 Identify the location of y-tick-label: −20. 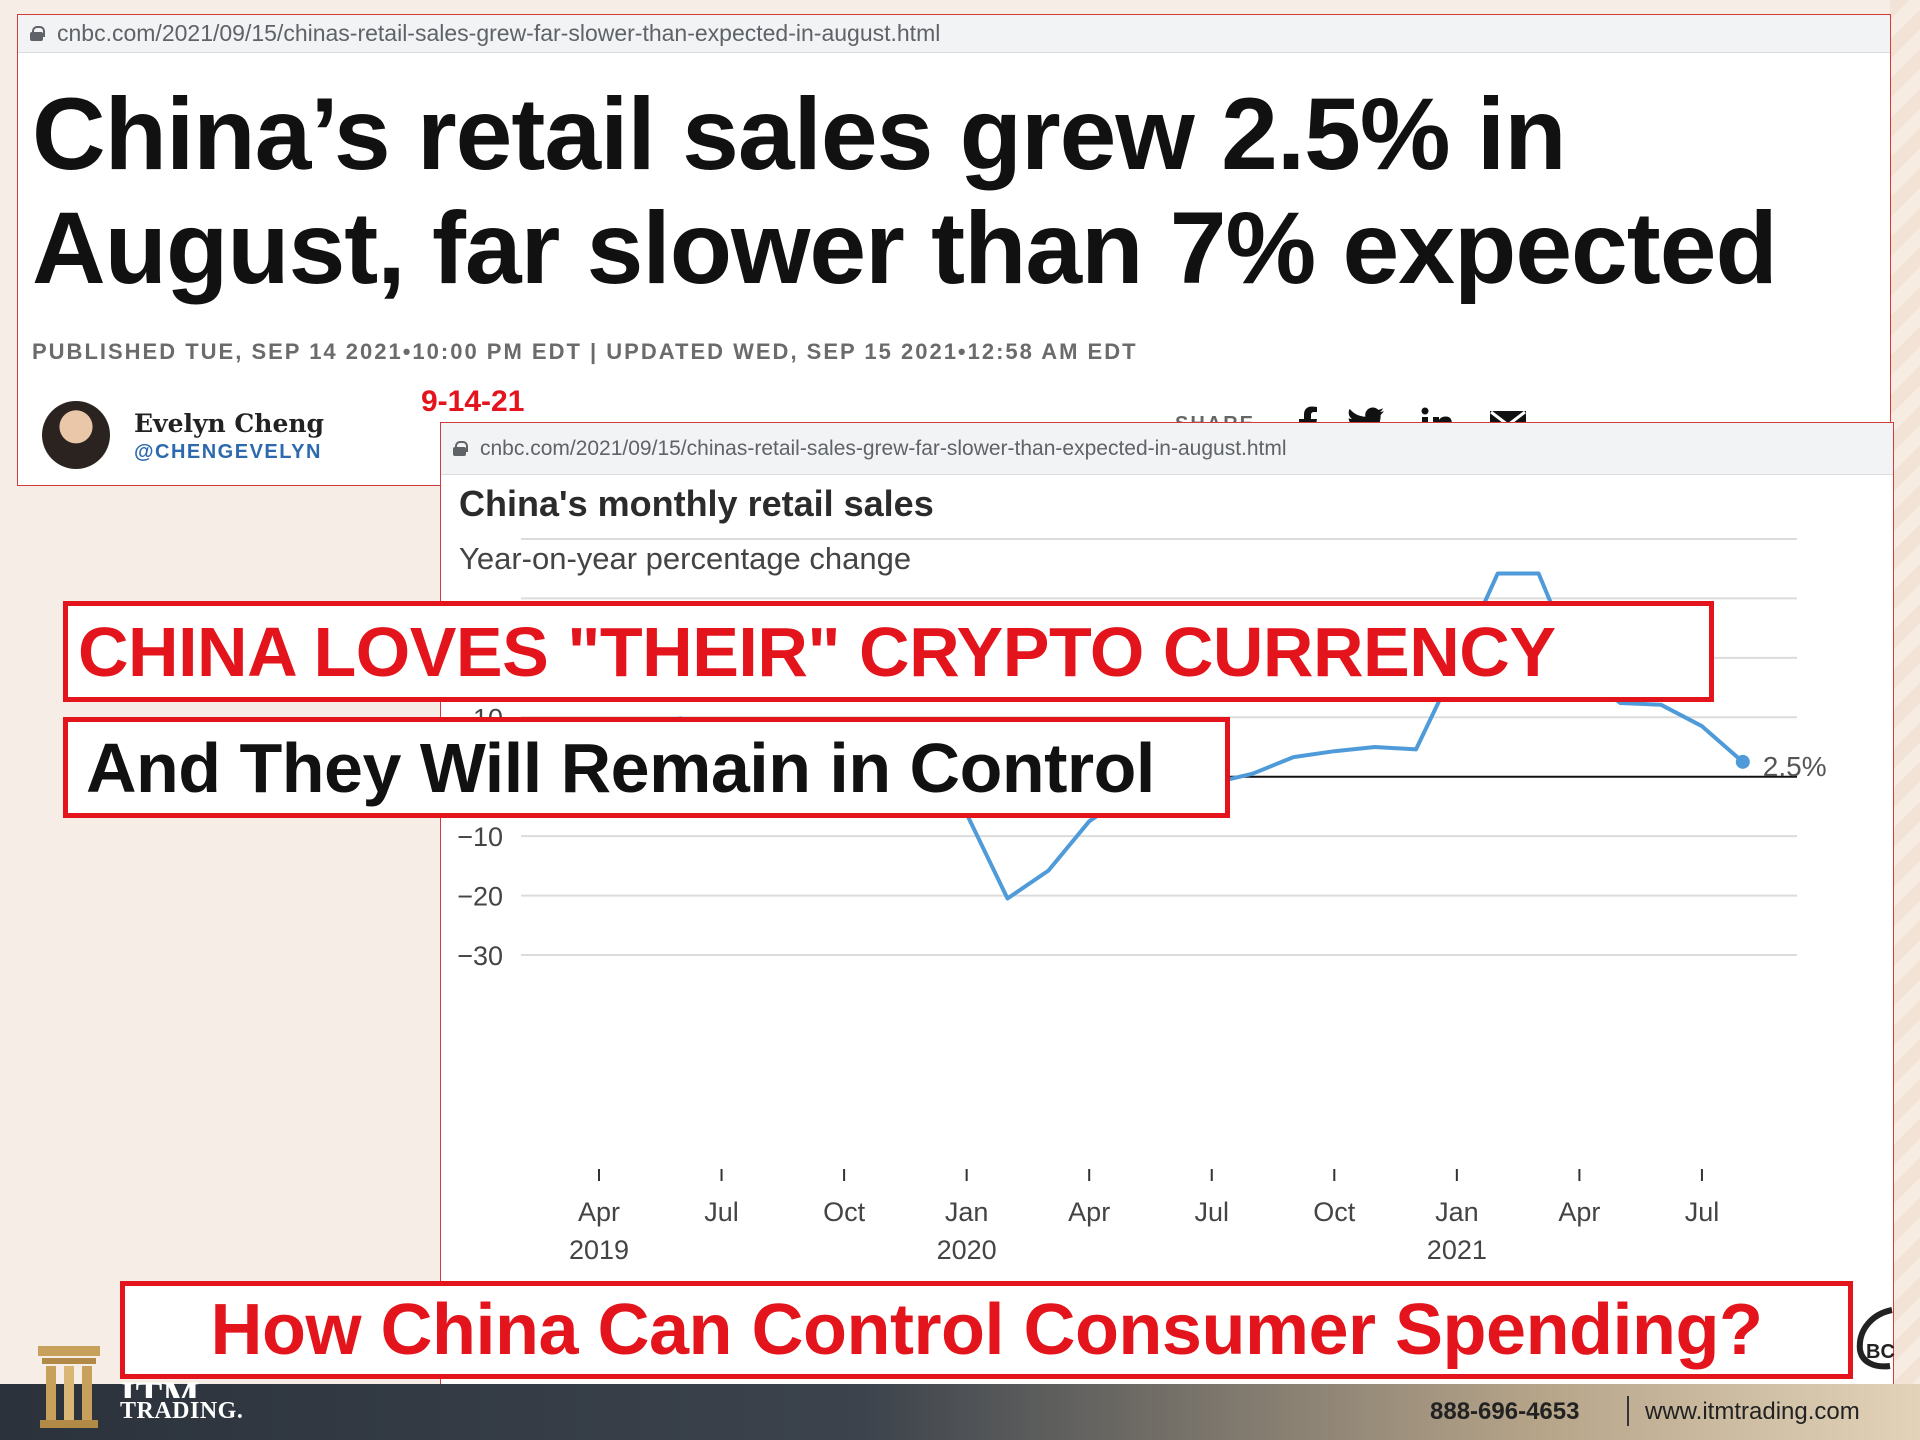
(480, 897).